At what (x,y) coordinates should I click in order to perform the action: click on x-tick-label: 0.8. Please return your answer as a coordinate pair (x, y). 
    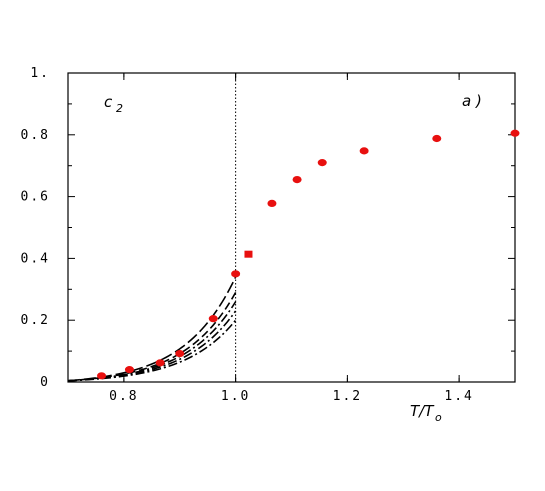
    Looking at the image, I should click on (123, 396).